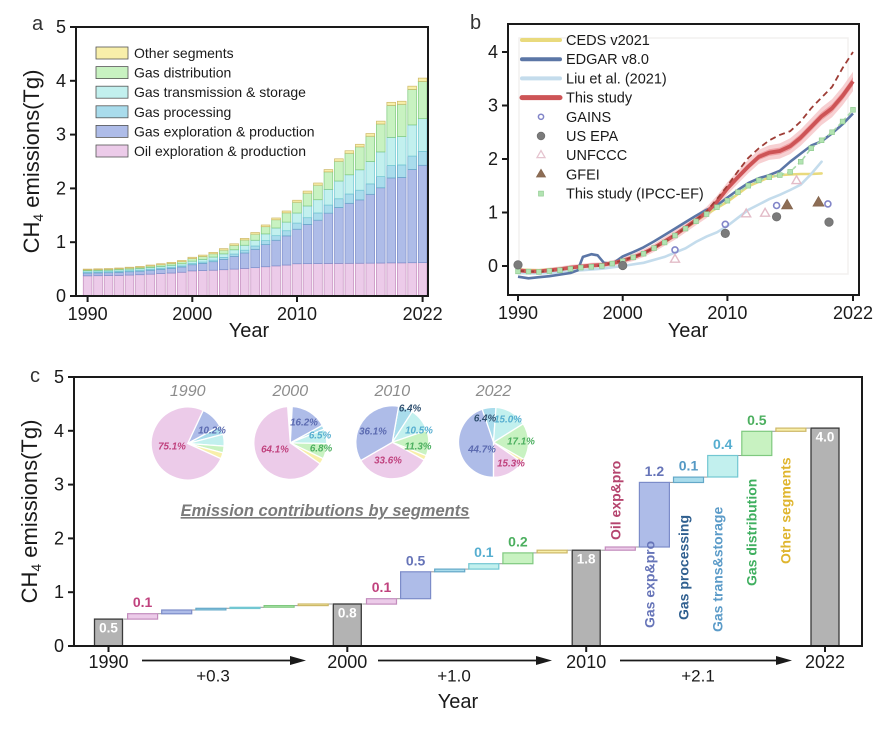 The height and width of the screenshot is (734, 881). What do you see at coordinates (596, 156) in the screenshot?
I see `svg-text: UNFCCC` at bounding box center [596, 156].